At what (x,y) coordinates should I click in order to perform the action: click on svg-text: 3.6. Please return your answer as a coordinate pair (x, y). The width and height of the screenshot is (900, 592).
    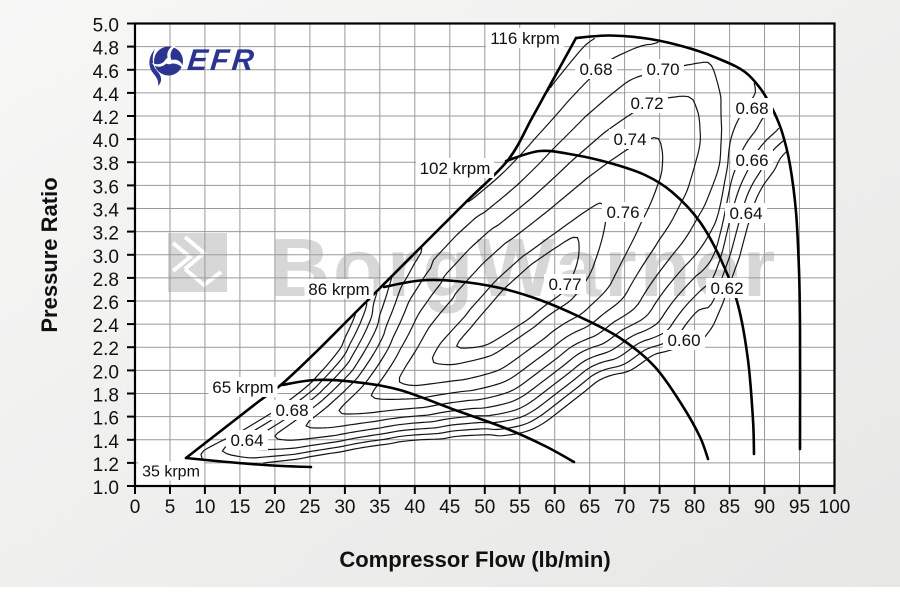
    Looking at the image, I should click on (106, 187).